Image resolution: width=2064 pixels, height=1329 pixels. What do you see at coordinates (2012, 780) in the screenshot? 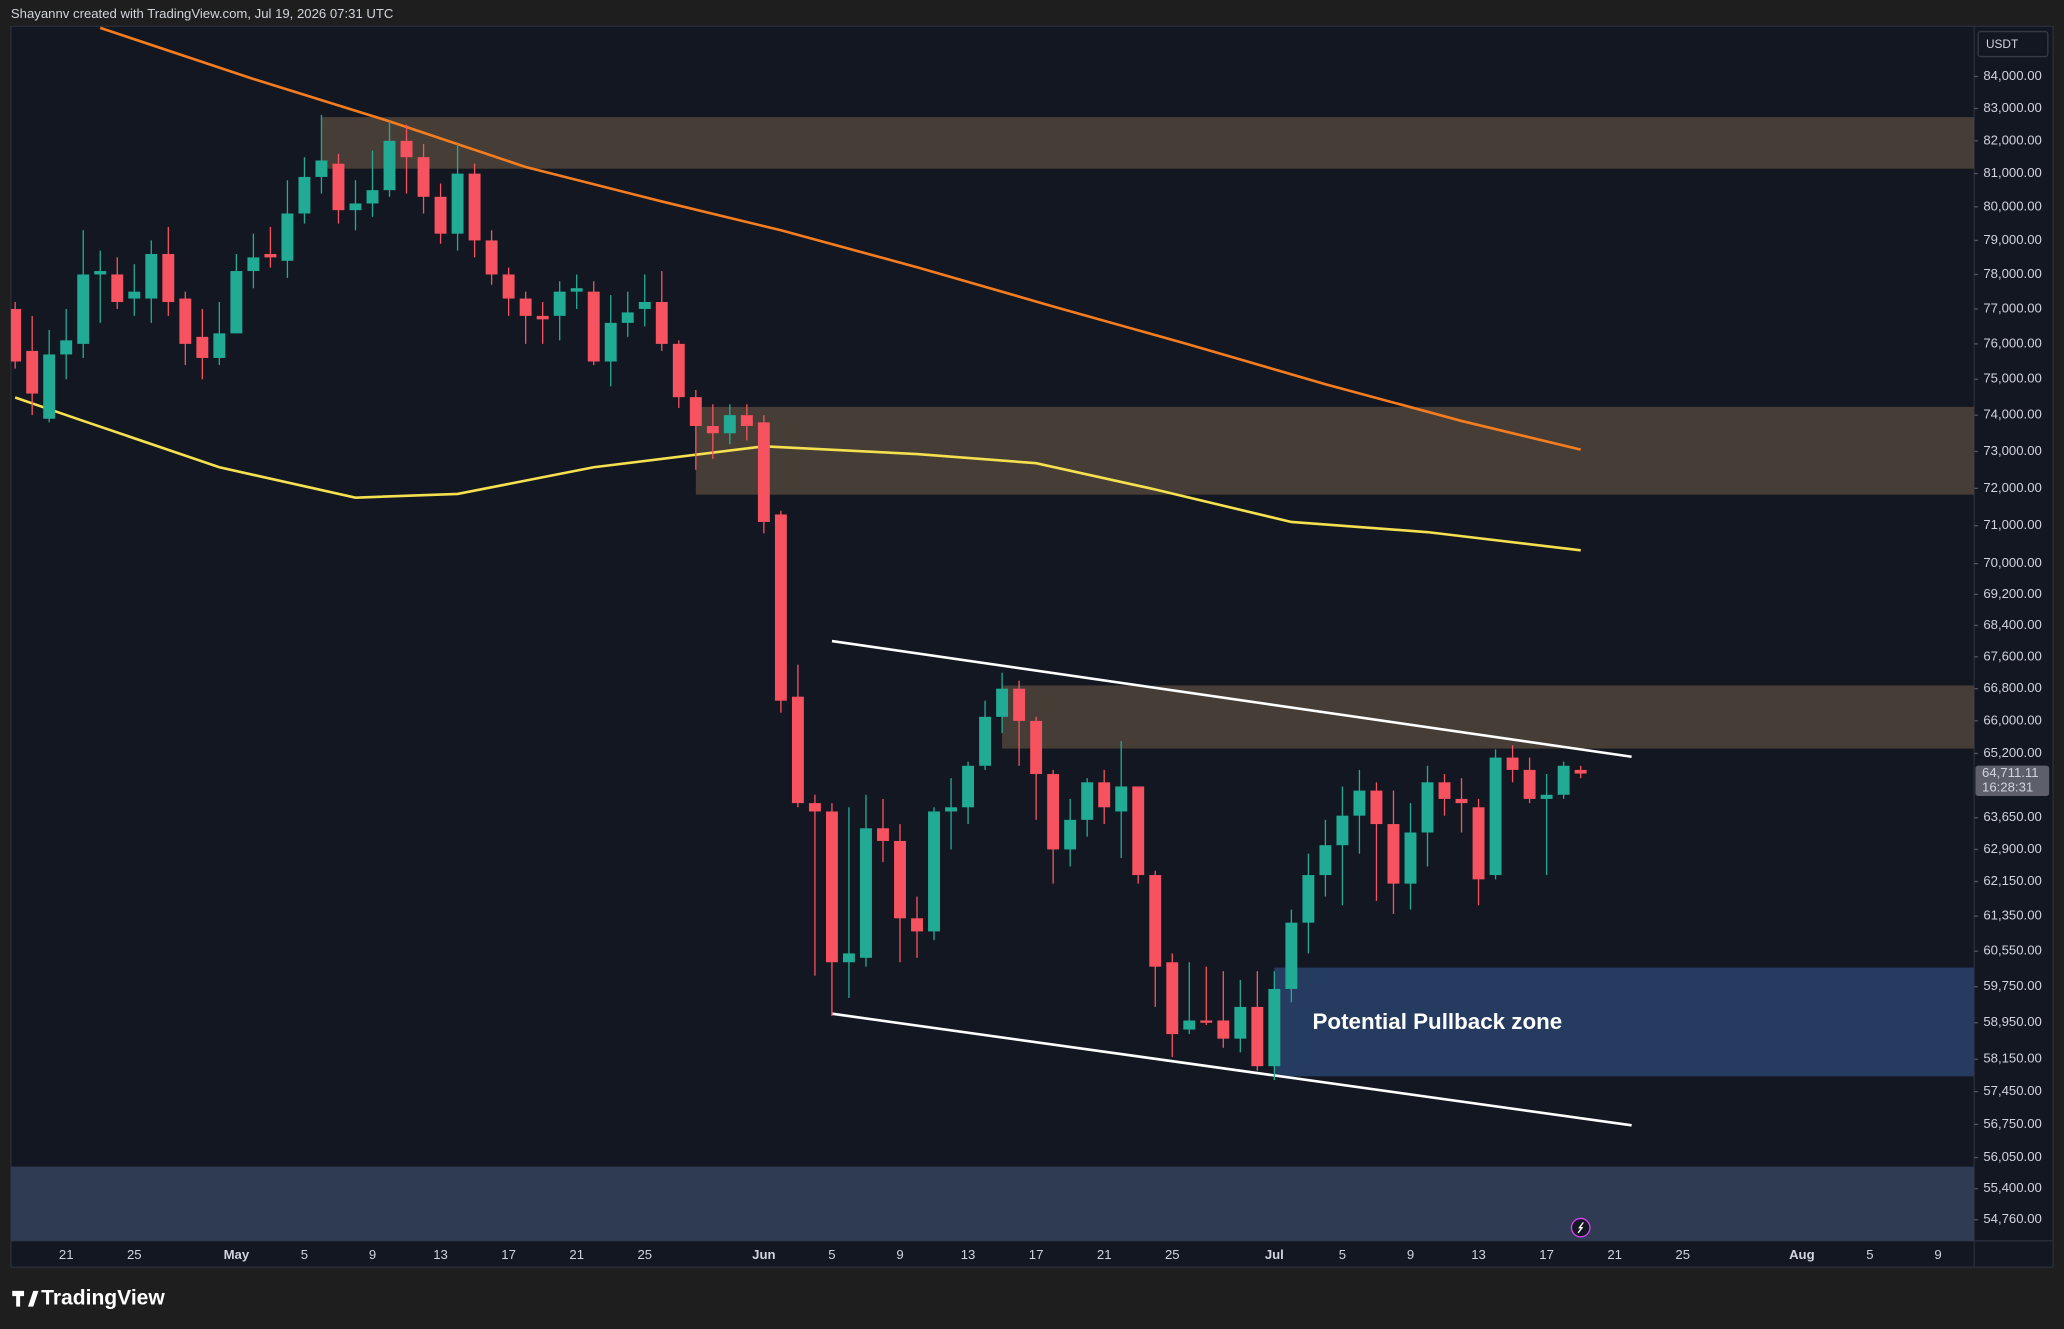
I see `last-price-tag` at bounding box center [2012, 780].